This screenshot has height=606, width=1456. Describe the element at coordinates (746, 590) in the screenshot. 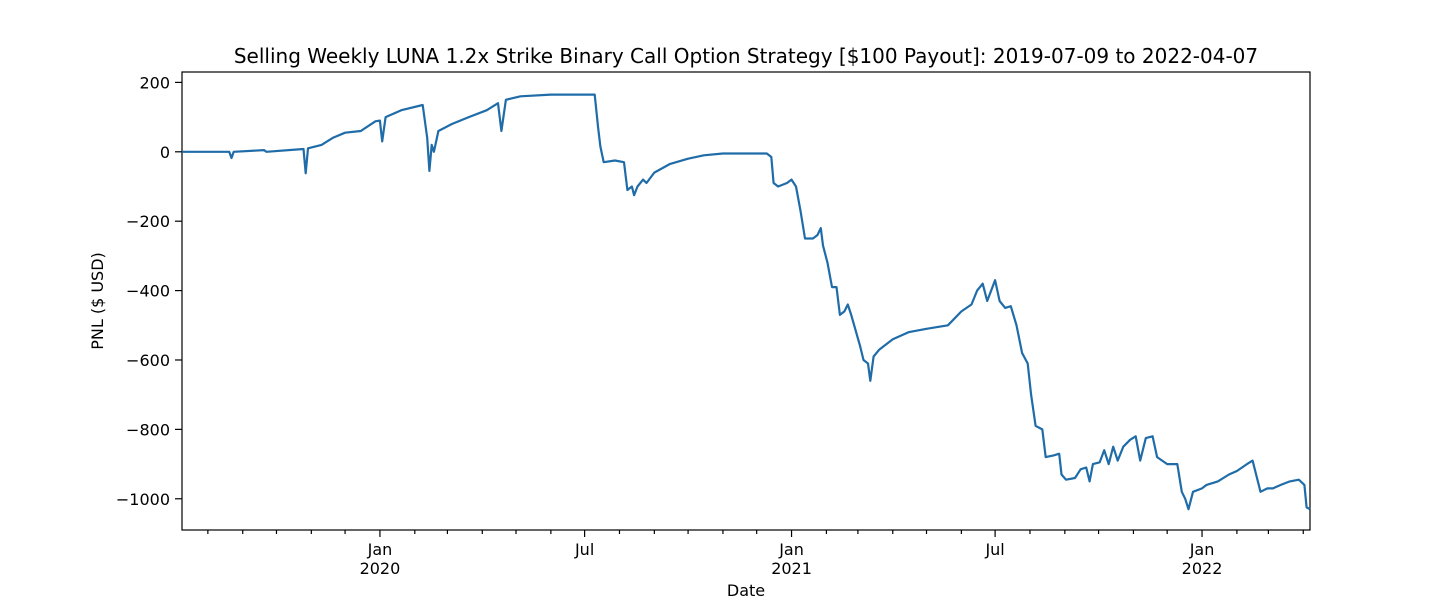

I see `x-axis-label: Date` at that location.